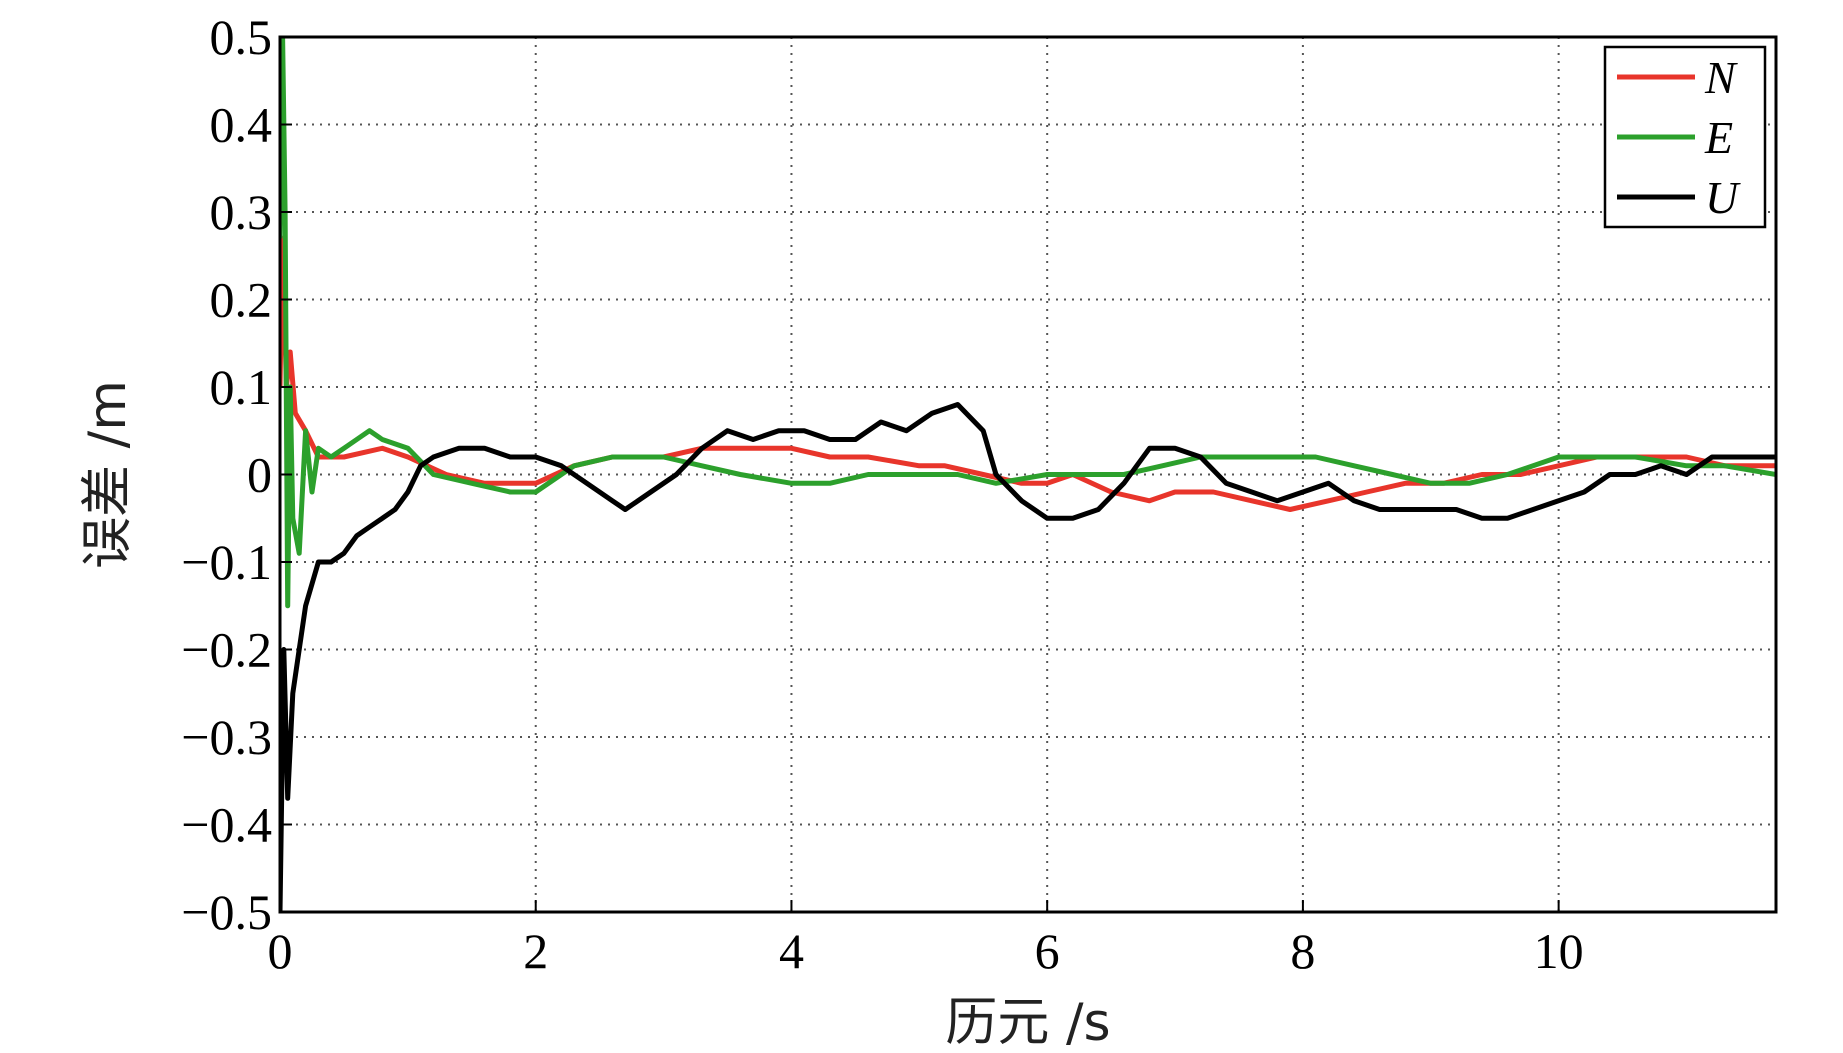  Describe the element at coordinates (108, 474) in the screenshot. I see `y-axis-title: 误差 /m` at that location.